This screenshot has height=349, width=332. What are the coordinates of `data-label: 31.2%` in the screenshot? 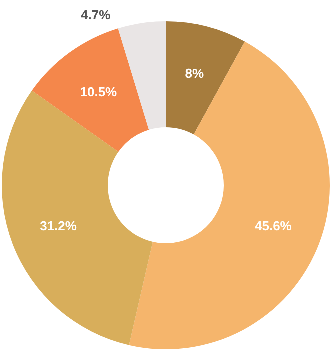 It's located at (59, 226).